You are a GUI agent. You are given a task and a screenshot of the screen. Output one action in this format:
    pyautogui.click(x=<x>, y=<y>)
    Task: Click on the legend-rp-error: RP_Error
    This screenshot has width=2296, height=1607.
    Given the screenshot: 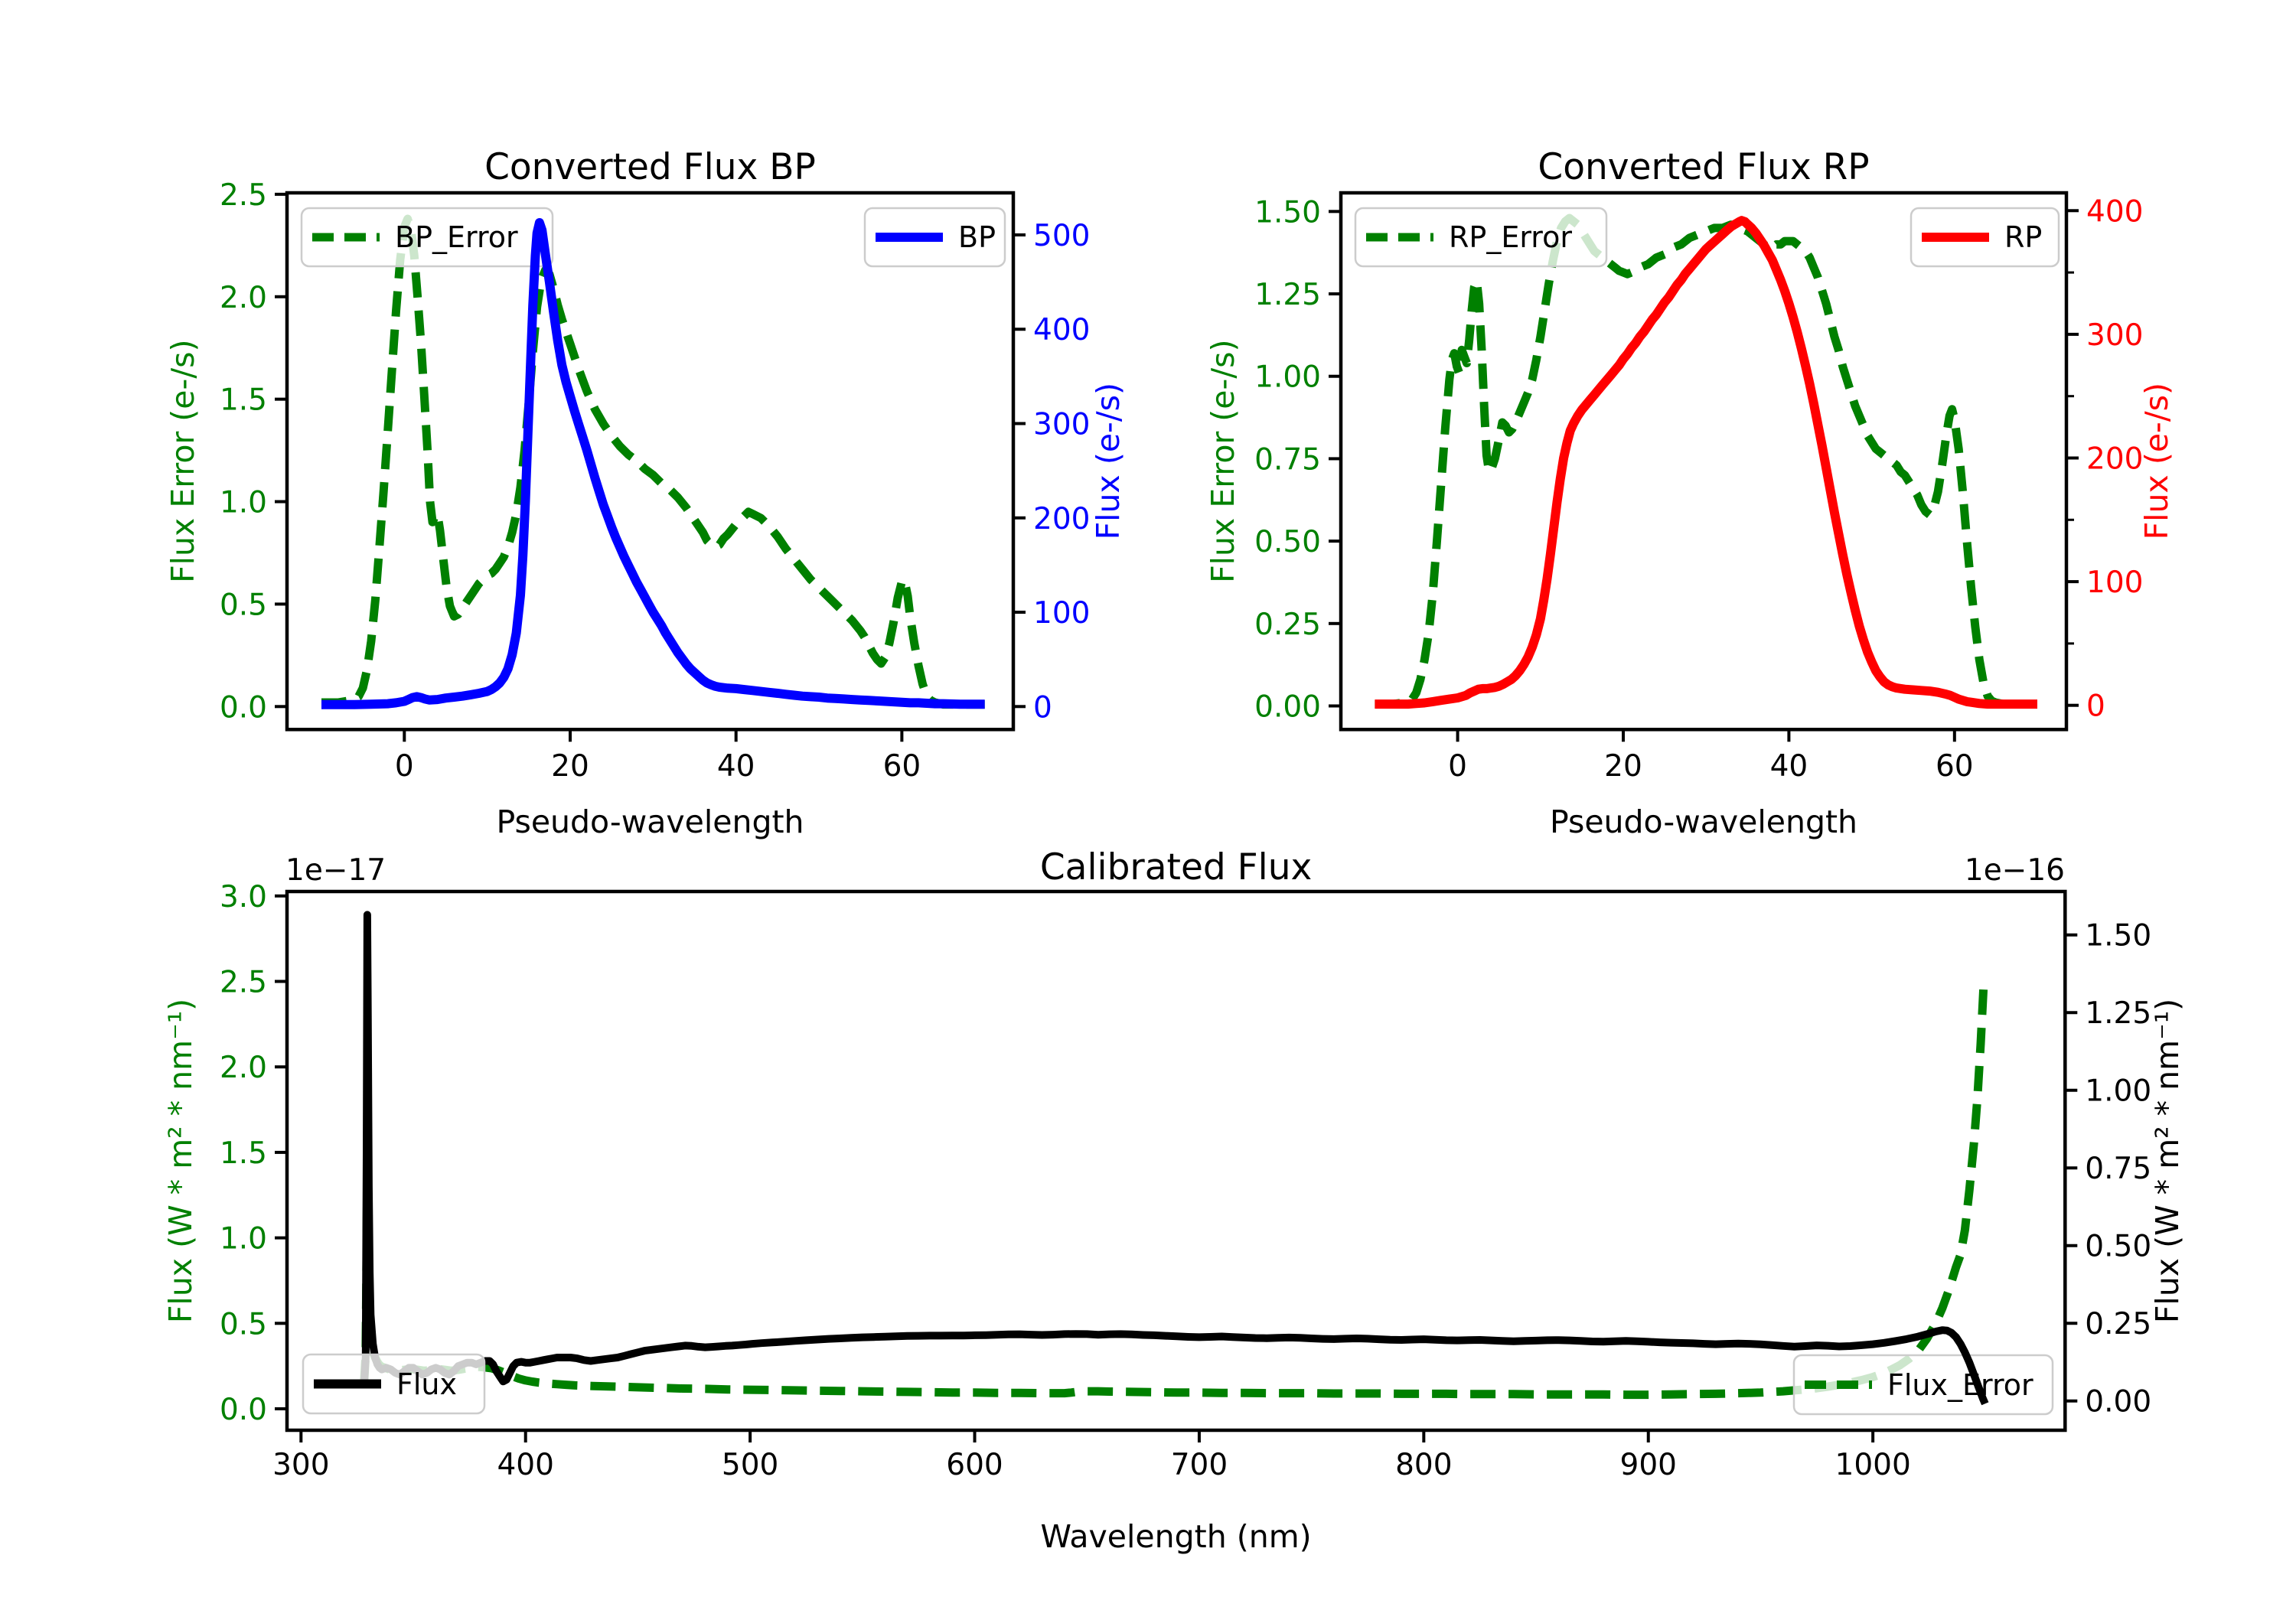 What is the action you would take?
    pyautogui.click(x=1481, y=237)
    